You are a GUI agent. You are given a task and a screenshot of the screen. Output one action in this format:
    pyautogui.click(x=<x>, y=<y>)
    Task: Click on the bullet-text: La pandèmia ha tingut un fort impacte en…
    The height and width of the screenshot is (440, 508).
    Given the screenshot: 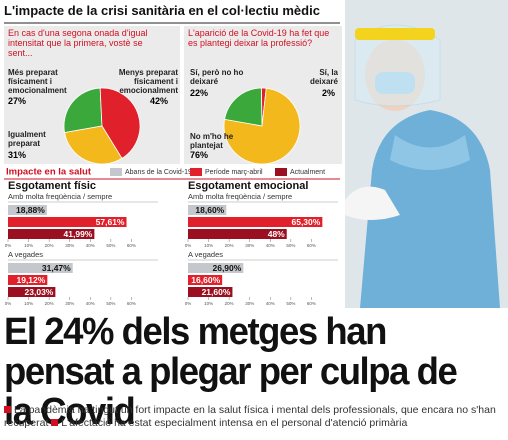 What is the action you would take?
    pyautogui.click(x=250, y=416)
    